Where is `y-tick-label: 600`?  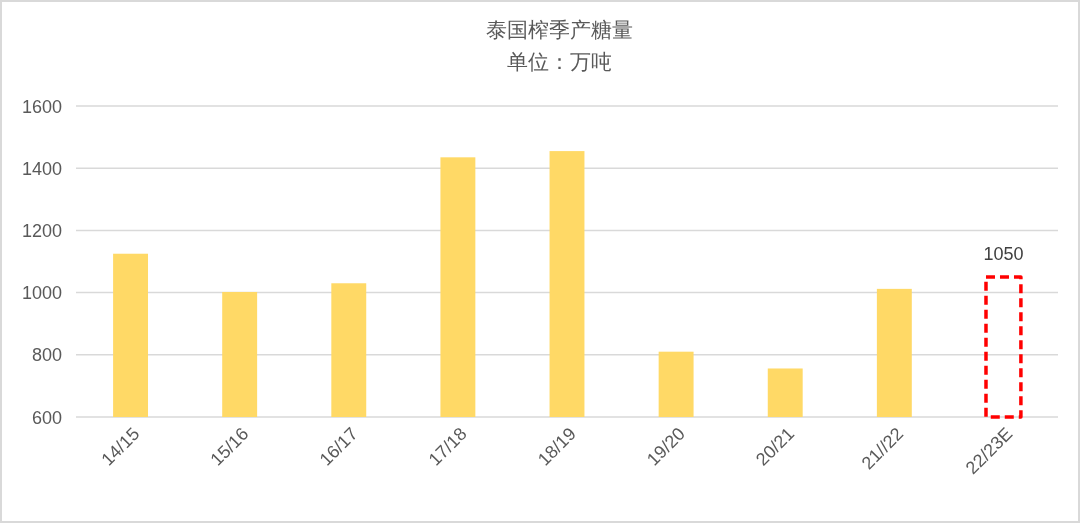 y-tick-label: 600 is located at coordinates (46, 417).